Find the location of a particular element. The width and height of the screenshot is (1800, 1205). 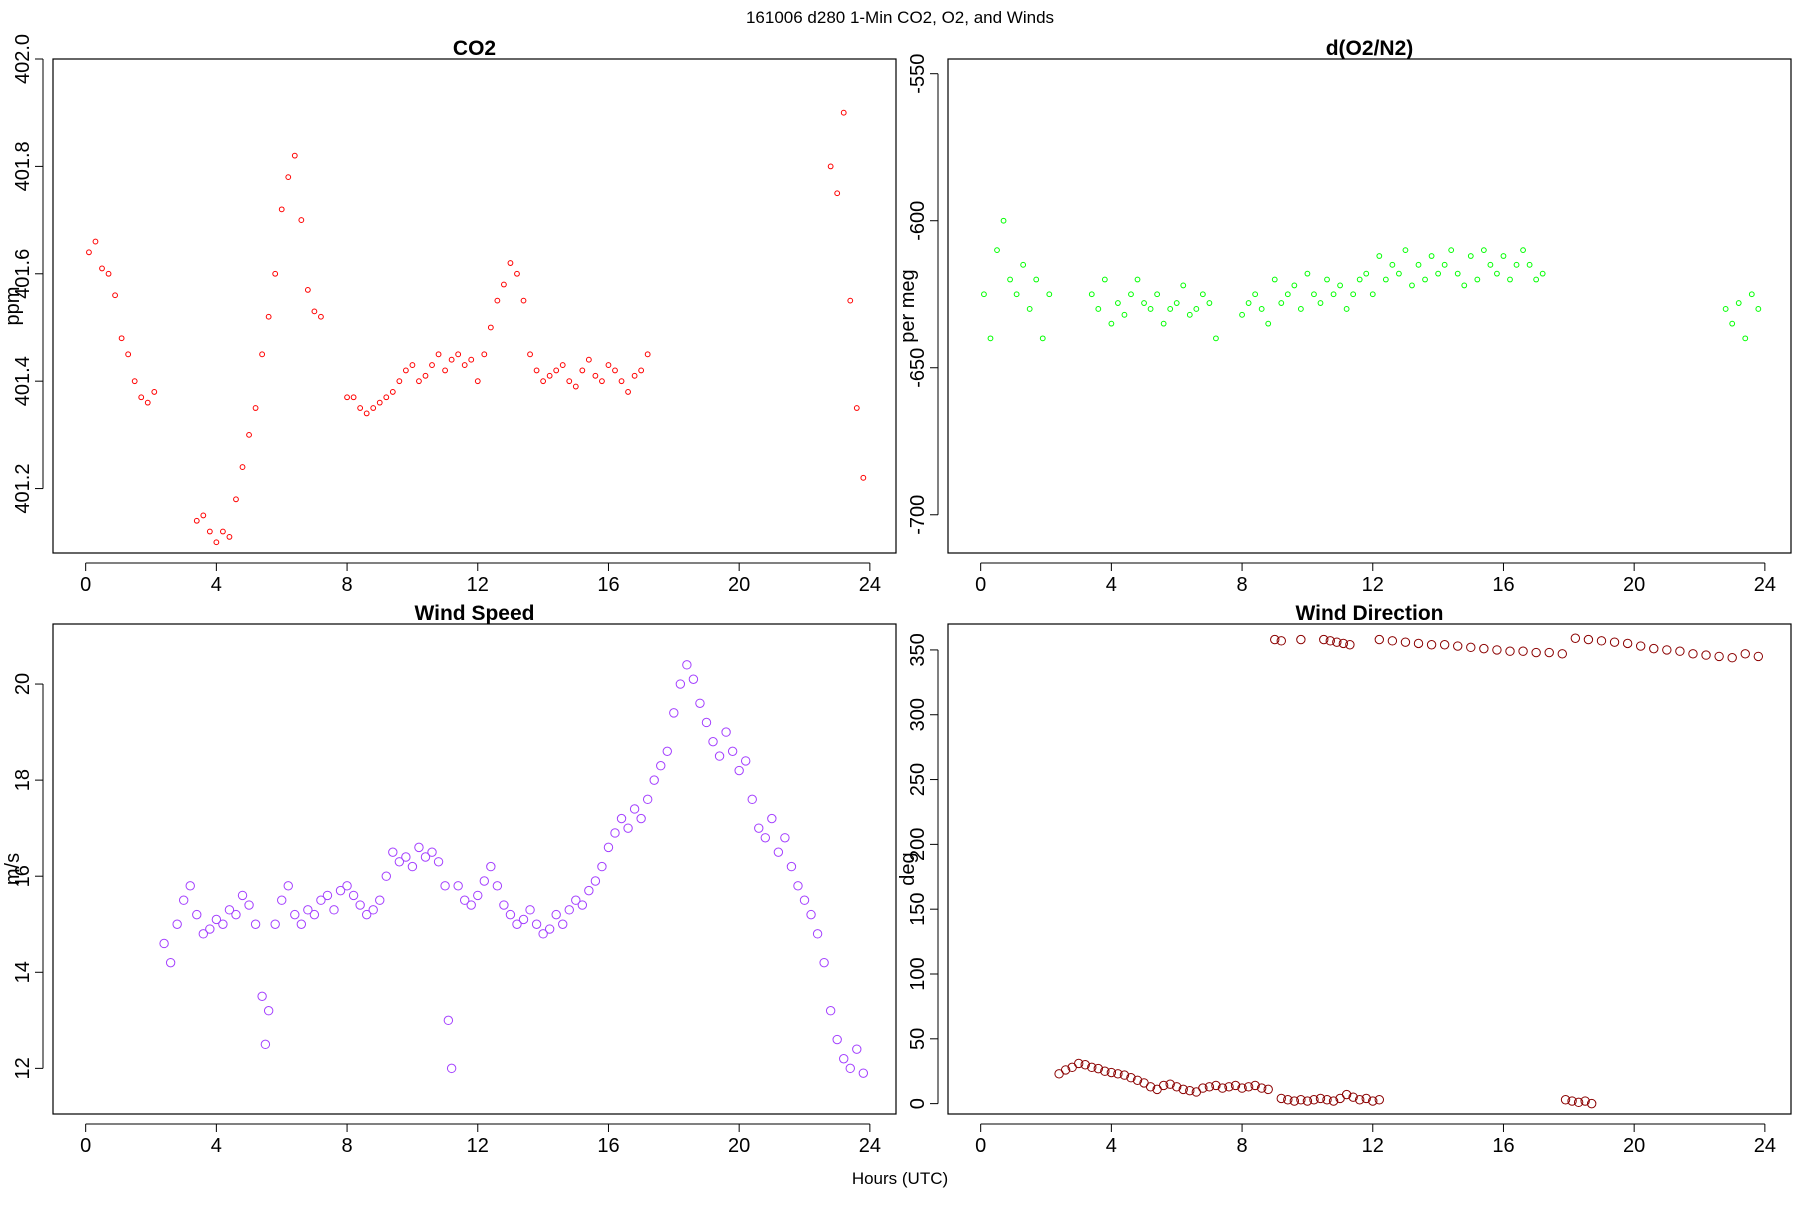

o2-y-tick-label: -550 is located at coordinates (918, 74).